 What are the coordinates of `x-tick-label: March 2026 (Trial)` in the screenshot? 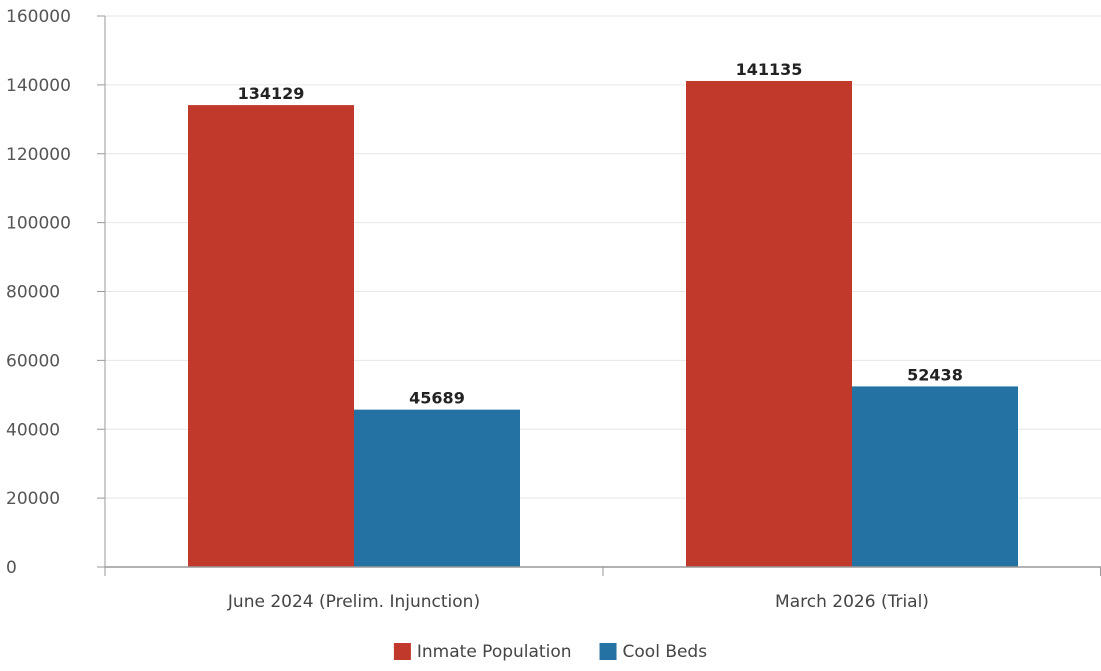 It's located at (852, 602).